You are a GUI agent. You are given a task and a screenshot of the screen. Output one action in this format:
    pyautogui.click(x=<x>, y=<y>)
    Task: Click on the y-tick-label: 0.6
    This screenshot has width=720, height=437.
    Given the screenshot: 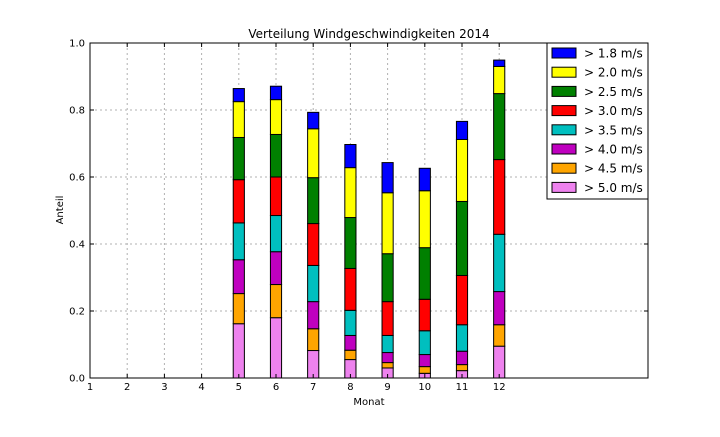 What is the action you would take?
    pyautogui.click(x=77, y=178)
    